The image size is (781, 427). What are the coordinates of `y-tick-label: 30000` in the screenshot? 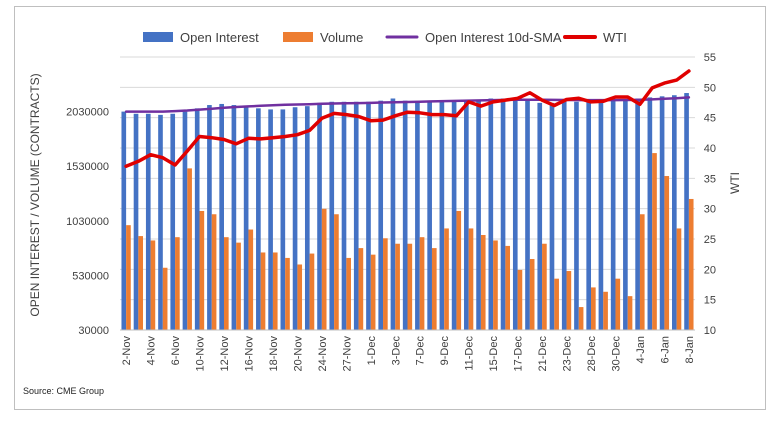 It's located at (93, 331).